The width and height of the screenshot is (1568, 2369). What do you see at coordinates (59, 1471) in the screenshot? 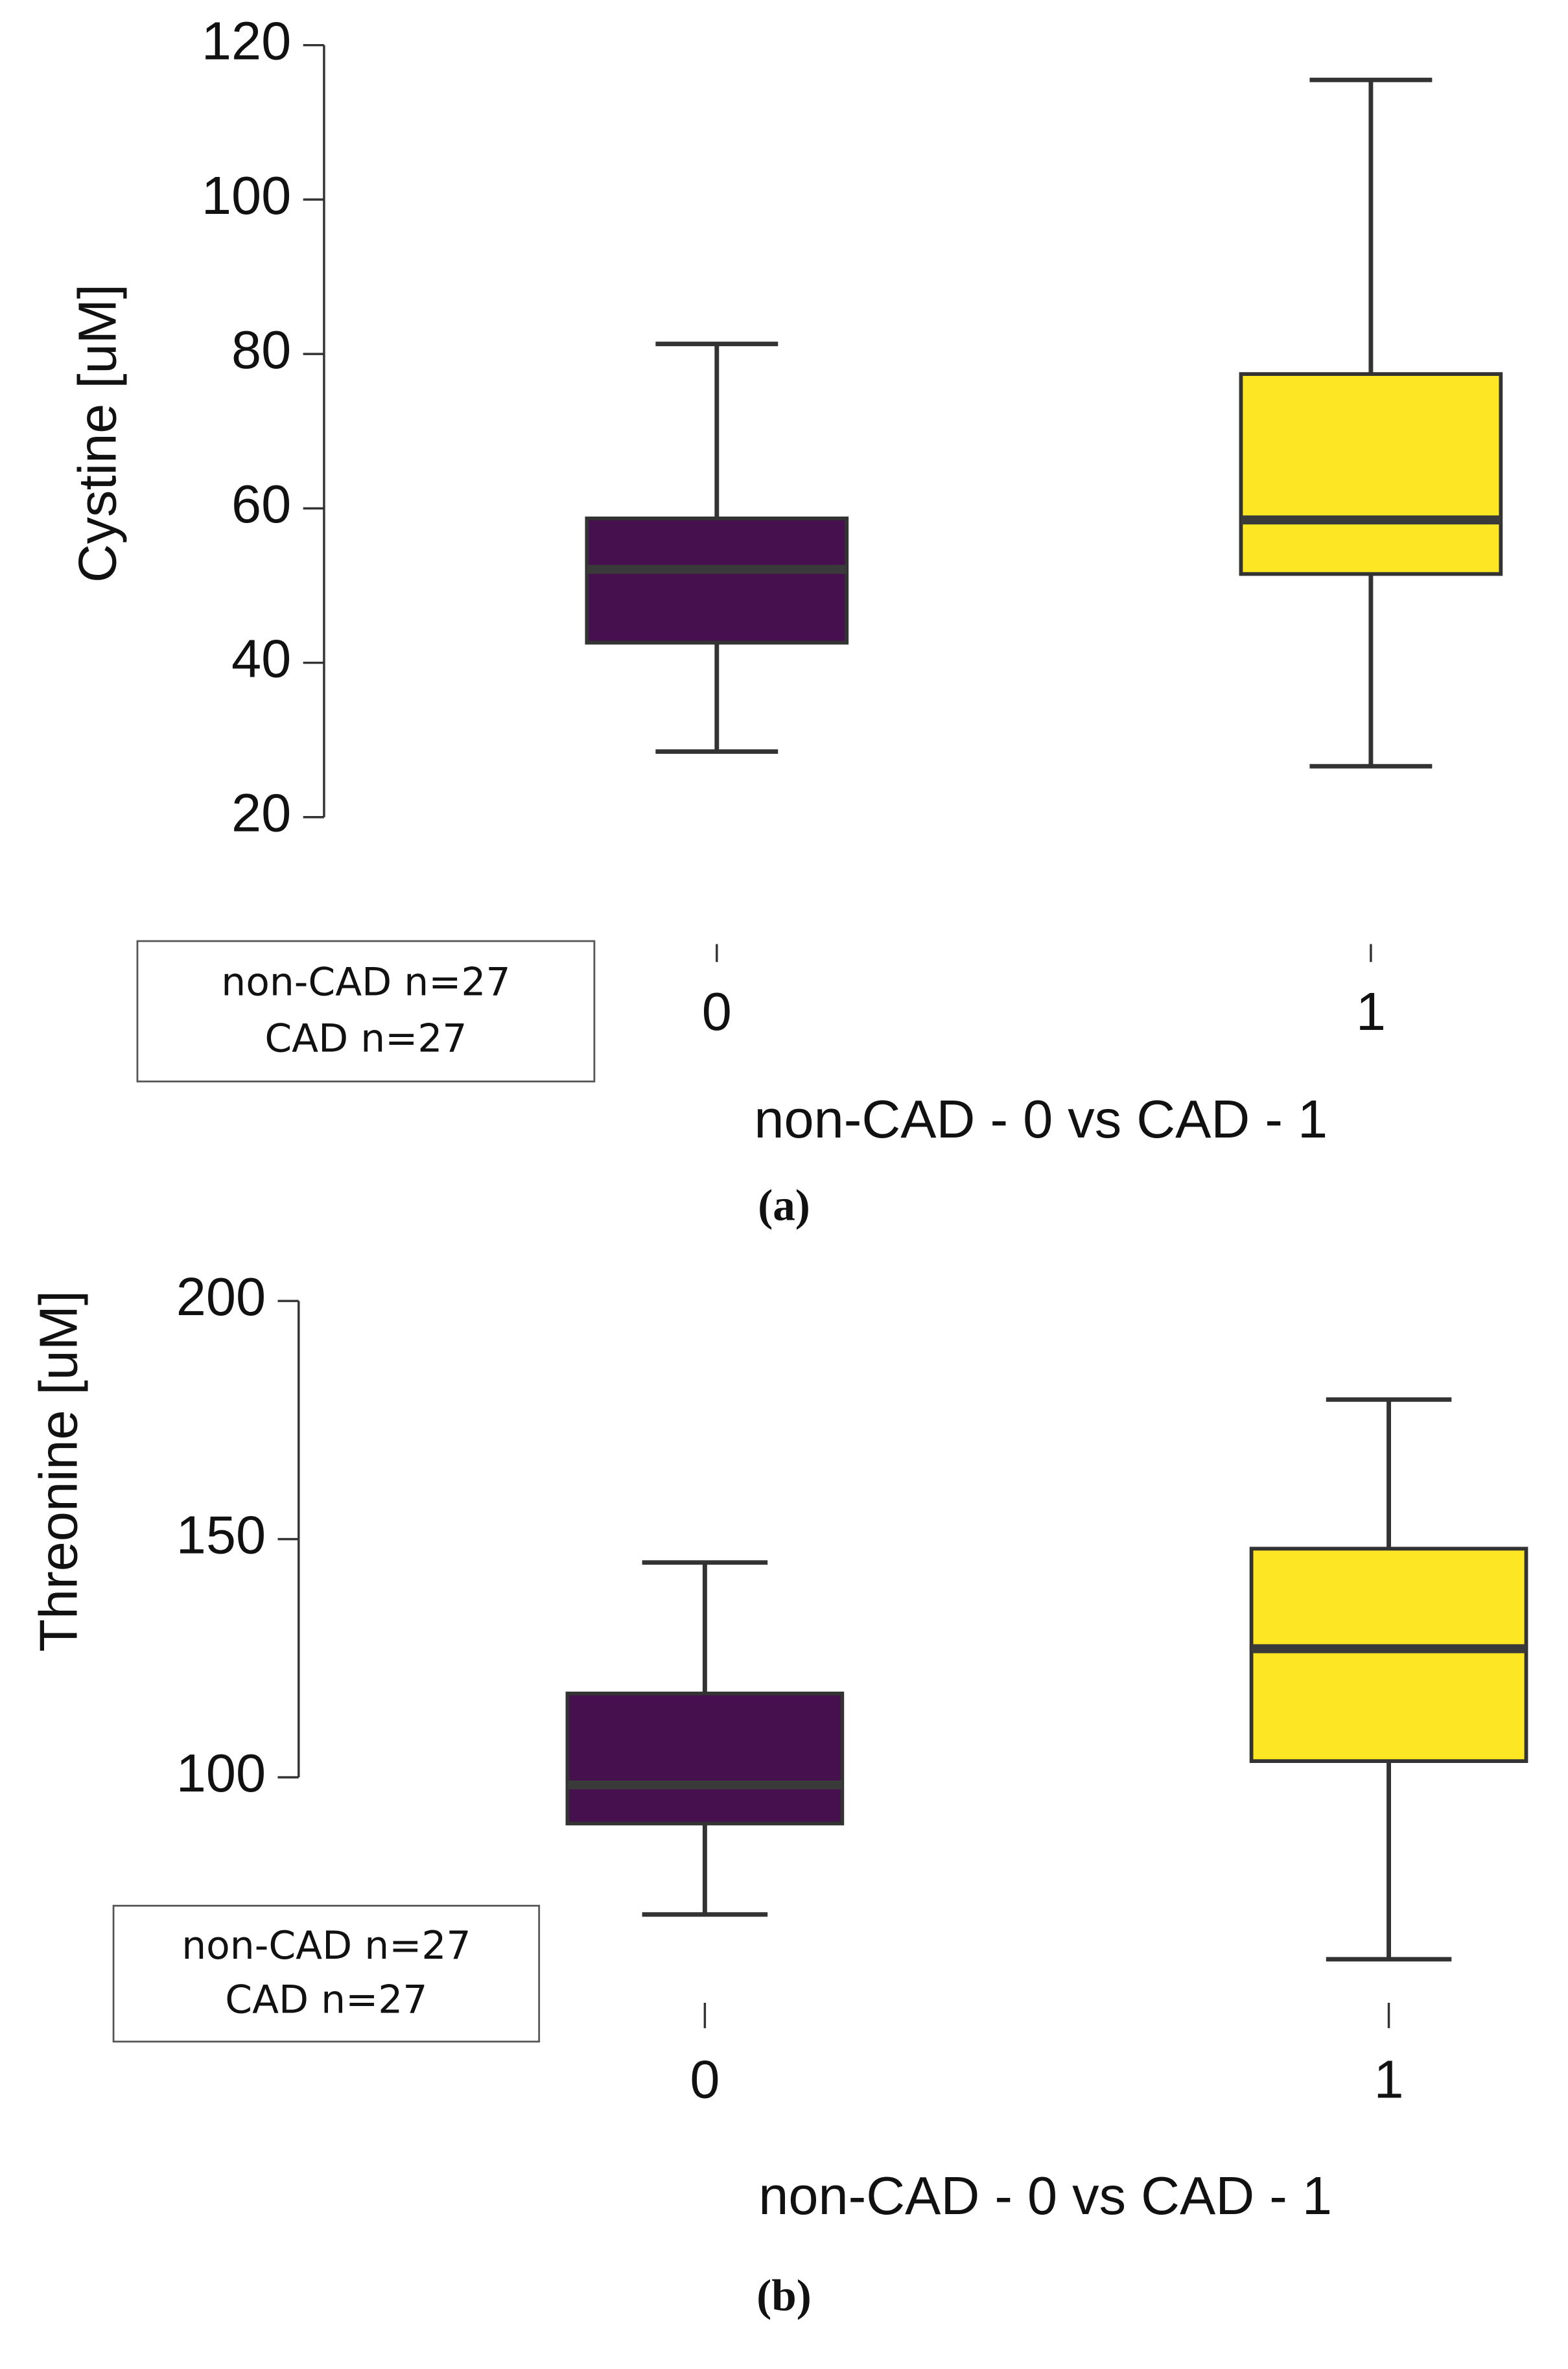
I see `y-axis-label: Threonine [uM]` at bounding box center [59, 1471].